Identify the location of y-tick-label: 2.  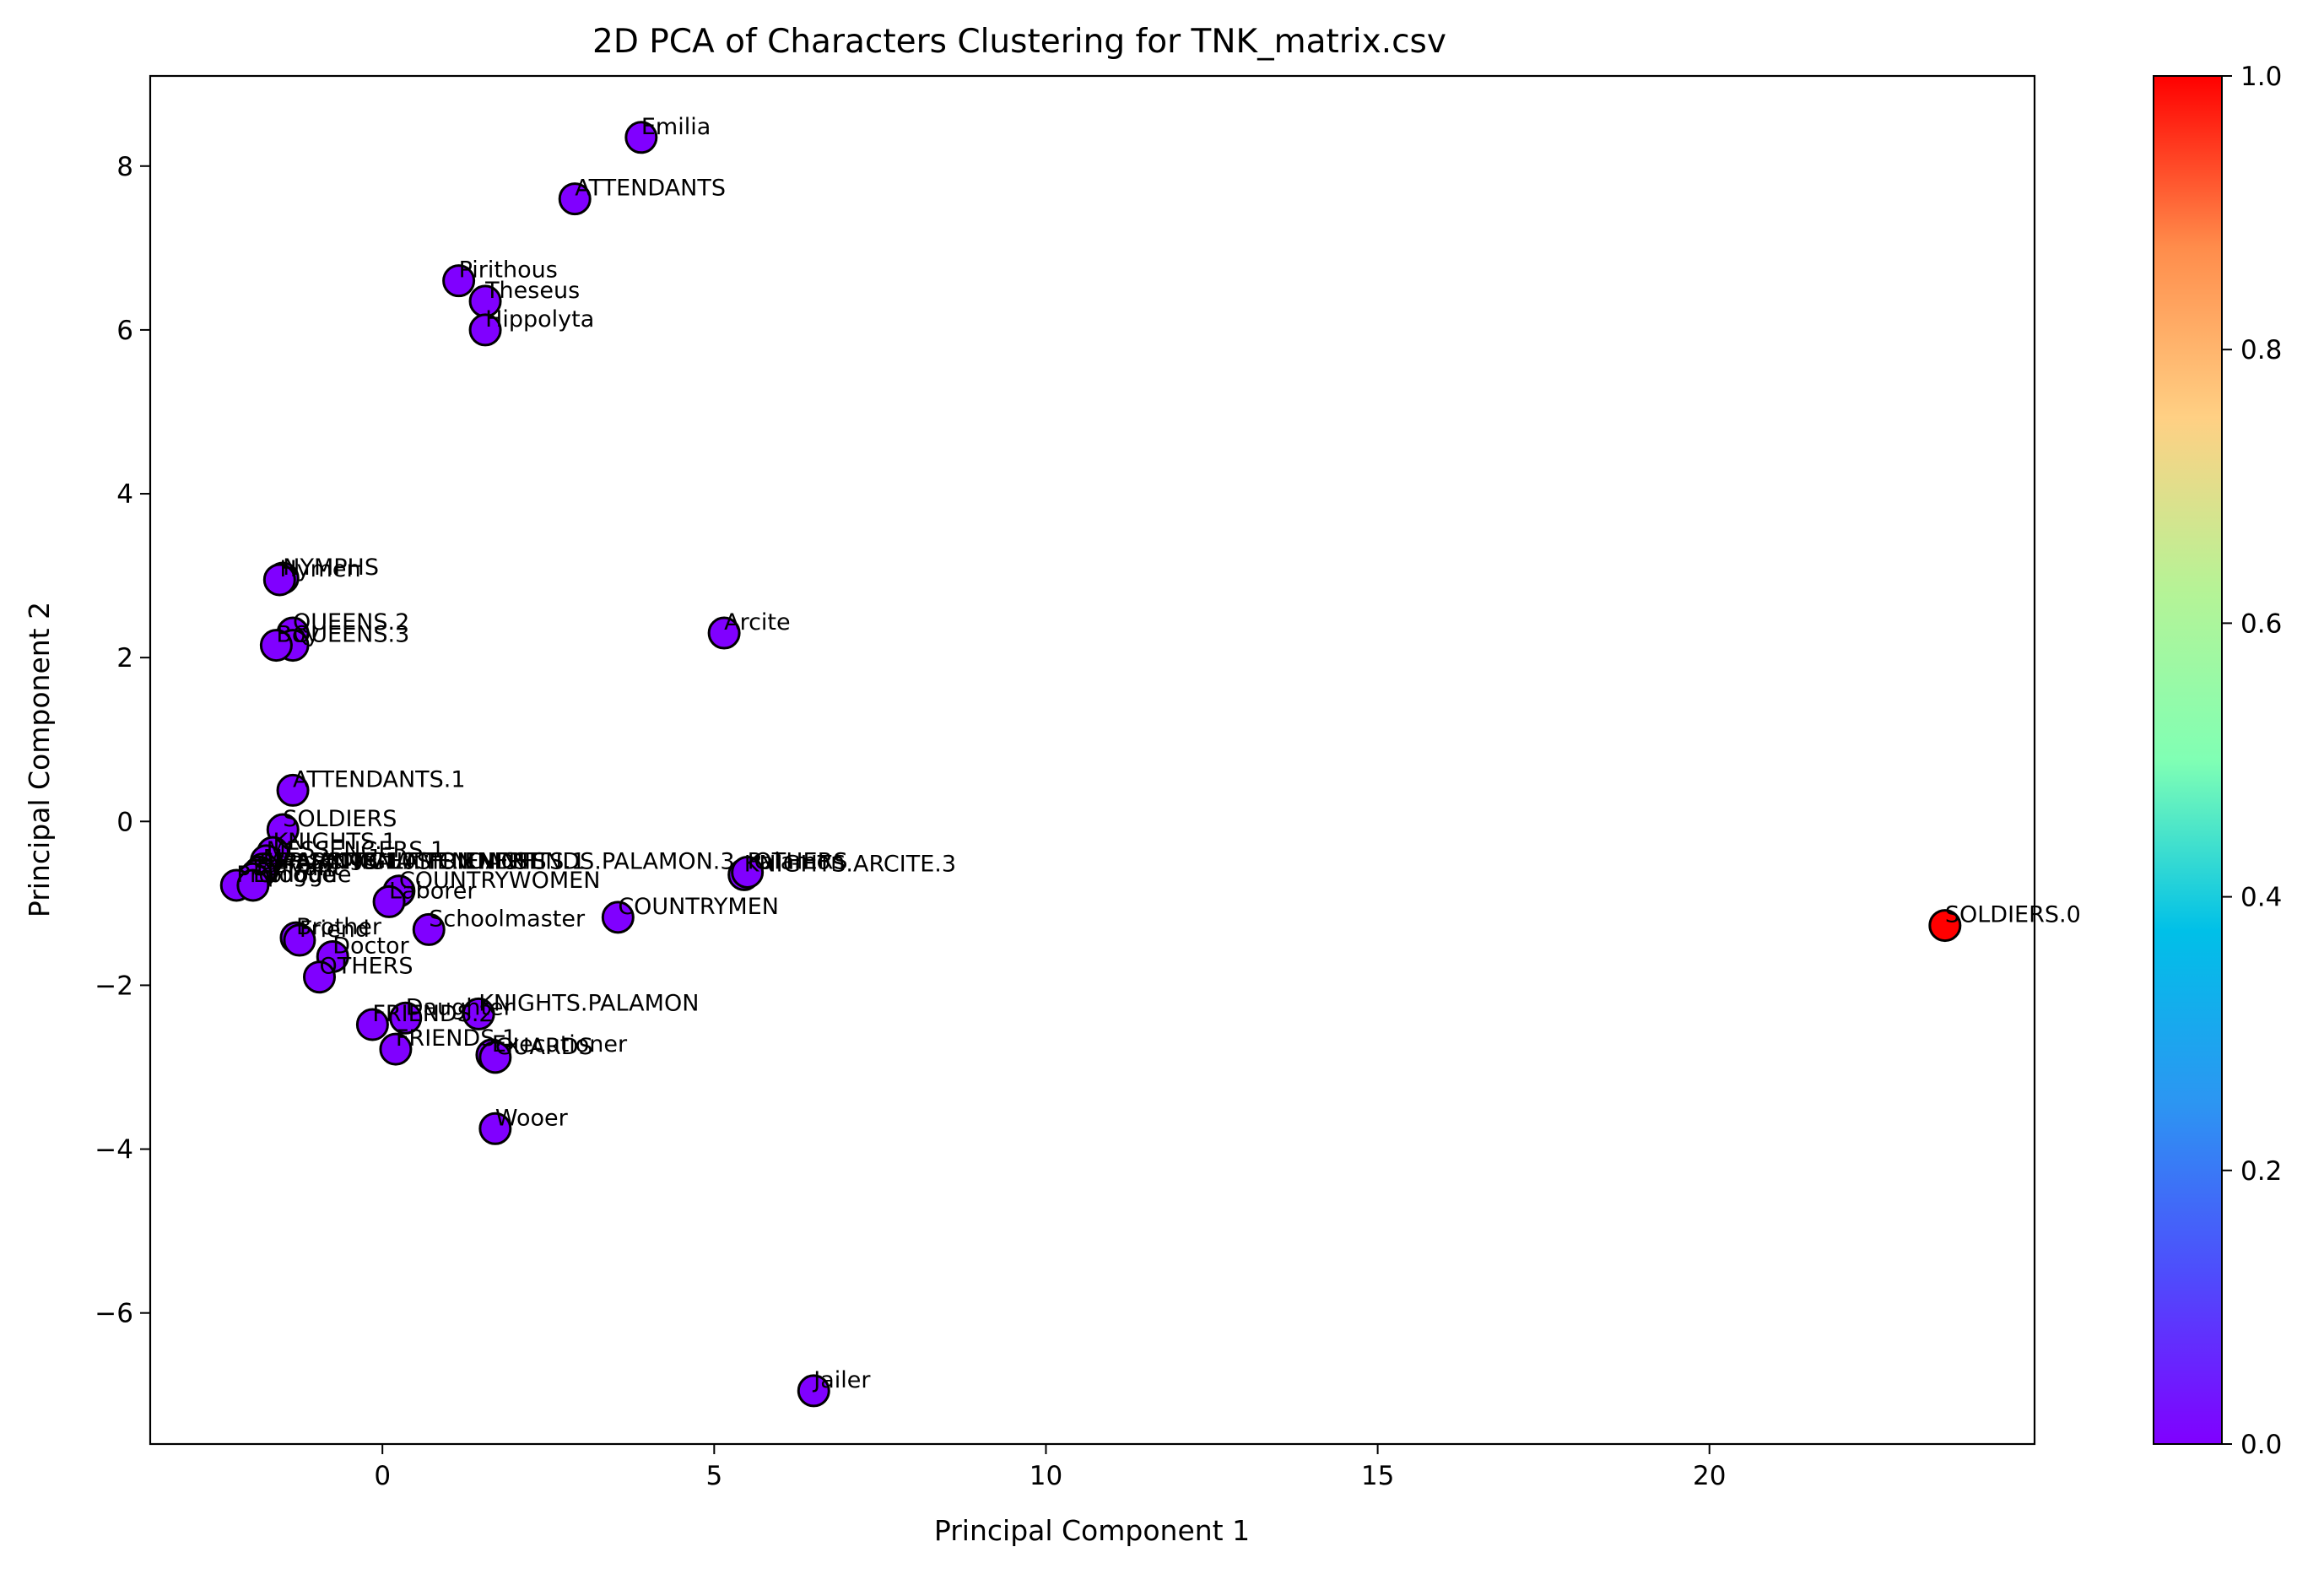
(124, 658).